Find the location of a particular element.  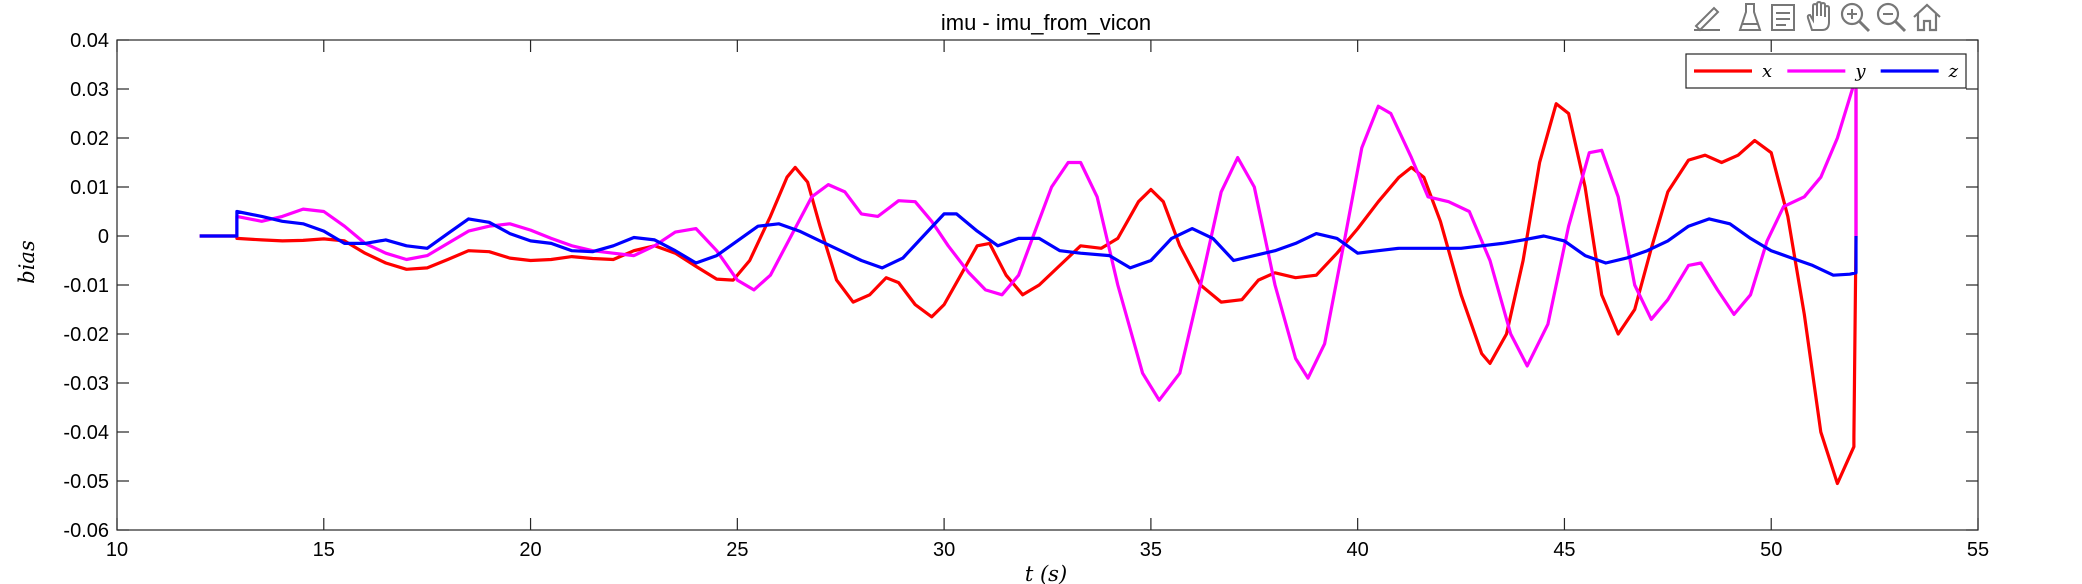

y-tick-label: -0.03 is located at coordinates (86, 384).